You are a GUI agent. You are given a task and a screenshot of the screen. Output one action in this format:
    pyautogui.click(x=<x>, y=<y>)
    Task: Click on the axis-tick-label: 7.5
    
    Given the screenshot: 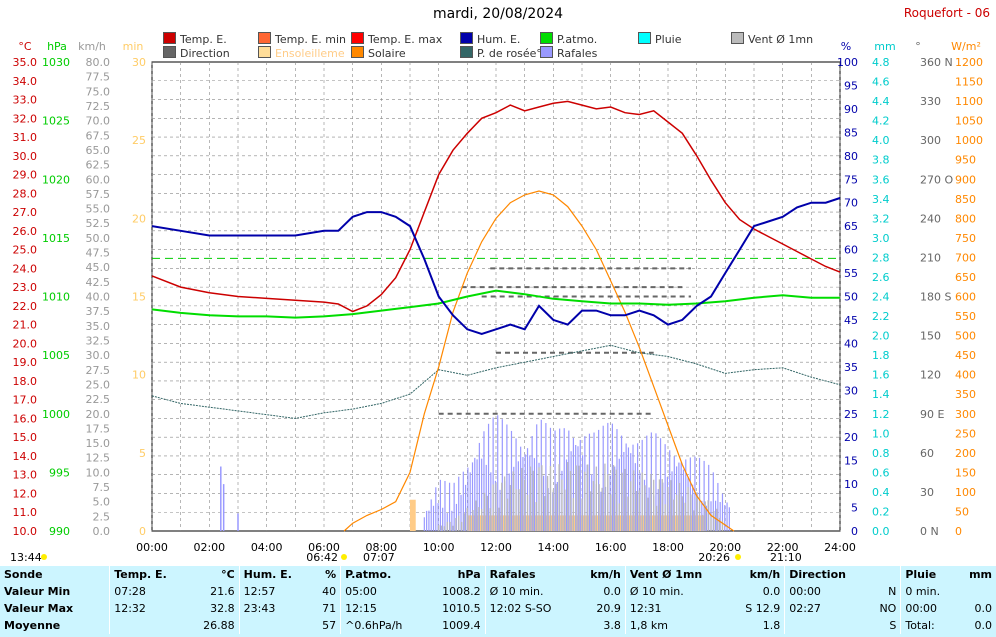 What is the action you would take?
    pyautogui.click(x=102, y=487)
    